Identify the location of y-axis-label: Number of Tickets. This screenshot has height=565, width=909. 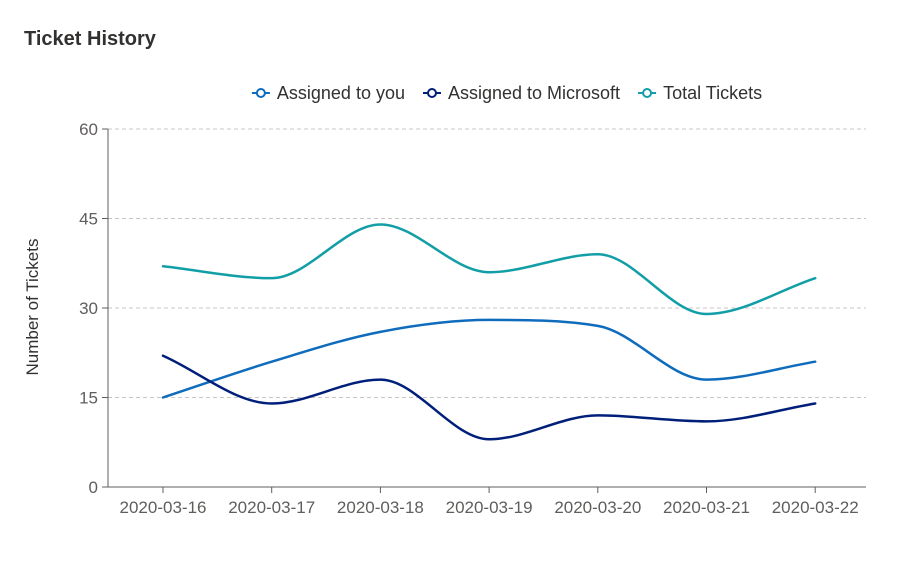
(32, 307).